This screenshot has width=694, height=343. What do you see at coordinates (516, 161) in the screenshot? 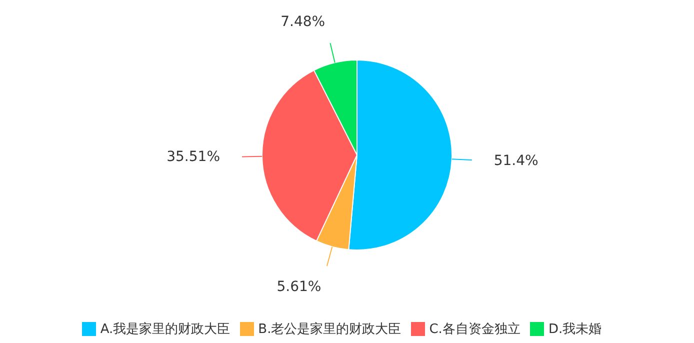
I see `data-label: 51.4%` at bounding box center [516, 161].